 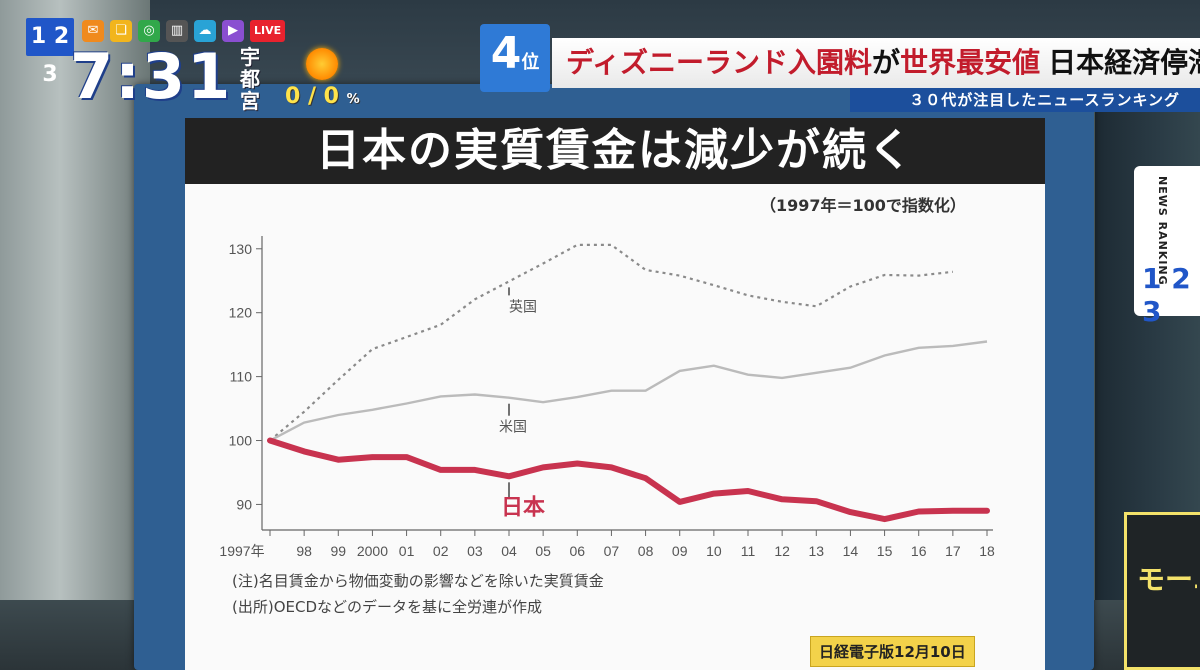 I want to click on x-tick-label: 02, so click(x=441, y=551).